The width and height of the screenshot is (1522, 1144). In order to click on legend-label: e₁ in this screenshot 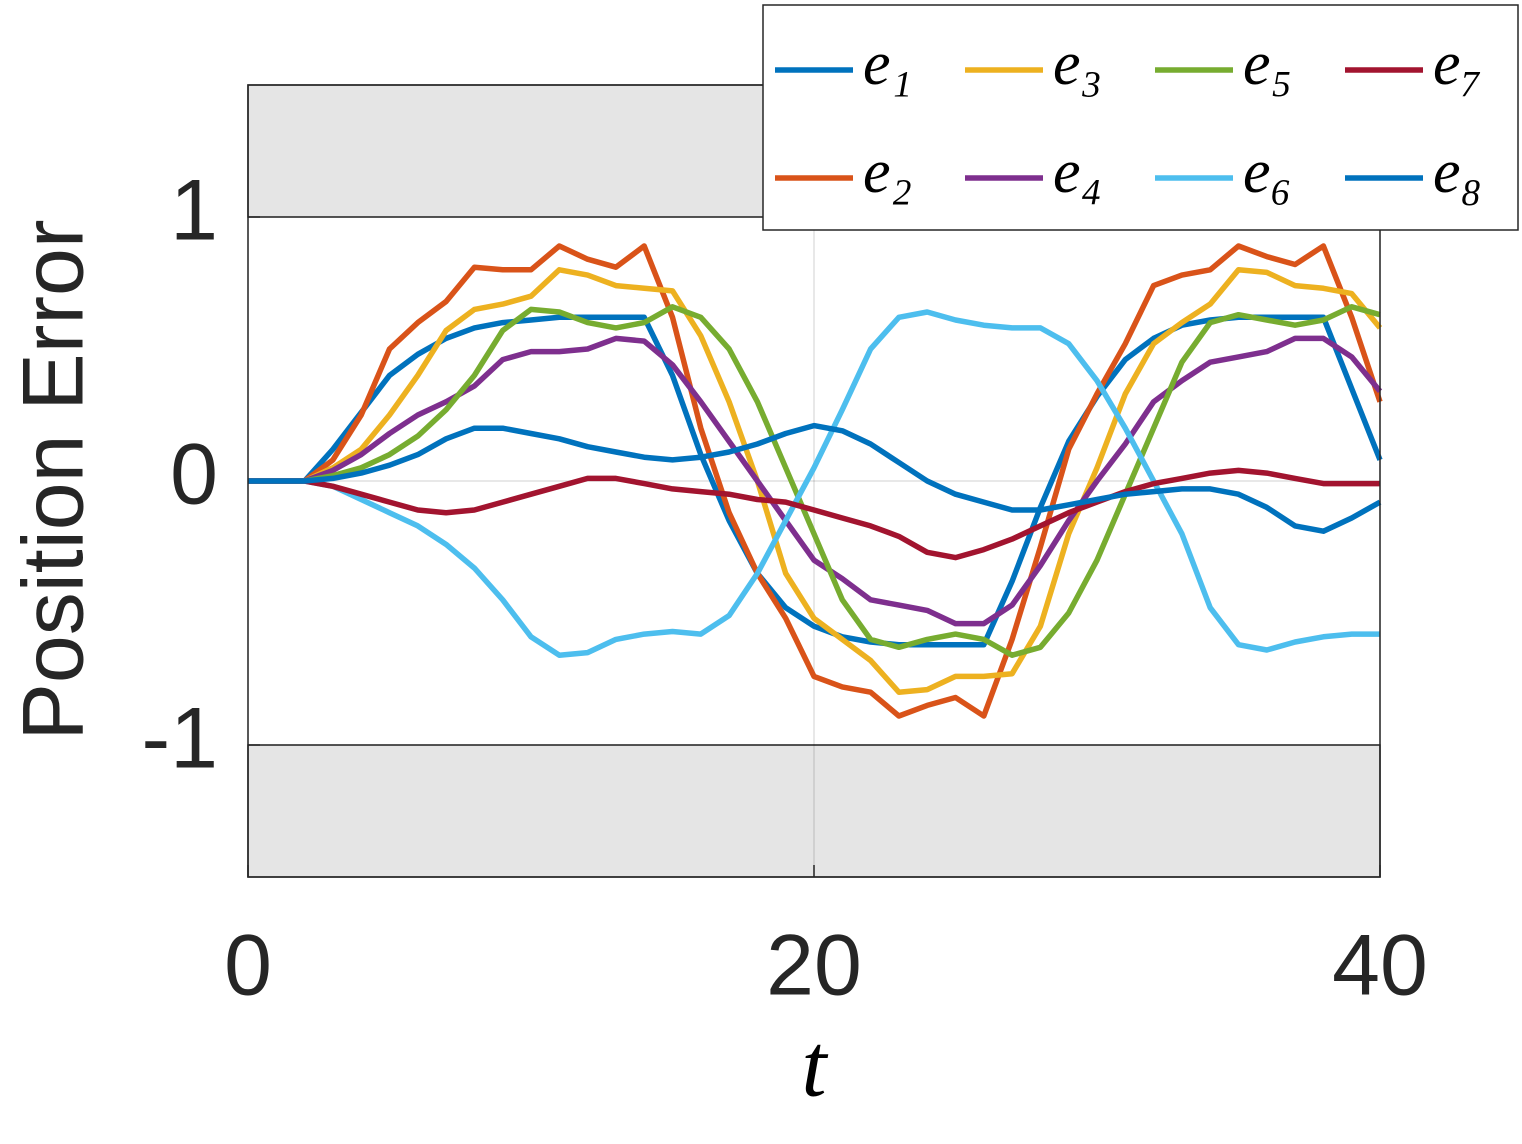, I will do `click(887, 64)`.